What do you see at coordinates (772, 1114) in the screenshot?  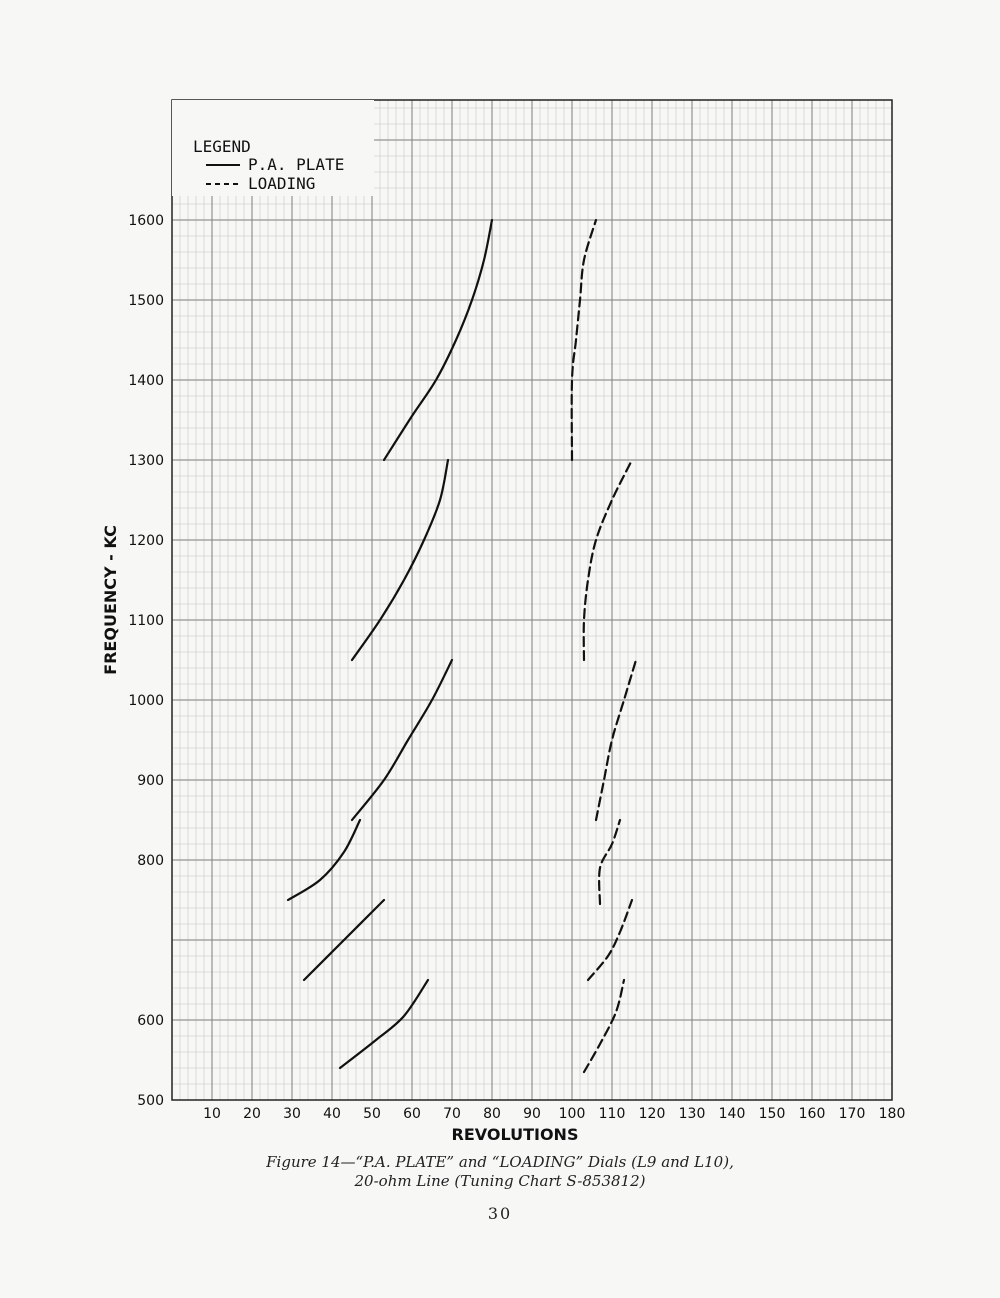 I see `x-tick-label: 150` at bounding box center [772, 1114].